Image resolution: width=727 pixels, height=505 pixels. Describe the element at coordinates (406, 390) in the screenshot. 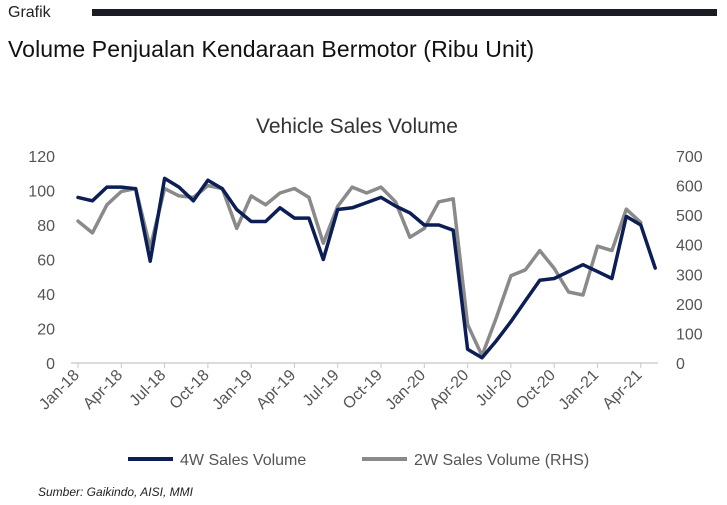

I see `x-tick-label: Jan-20` at that location.